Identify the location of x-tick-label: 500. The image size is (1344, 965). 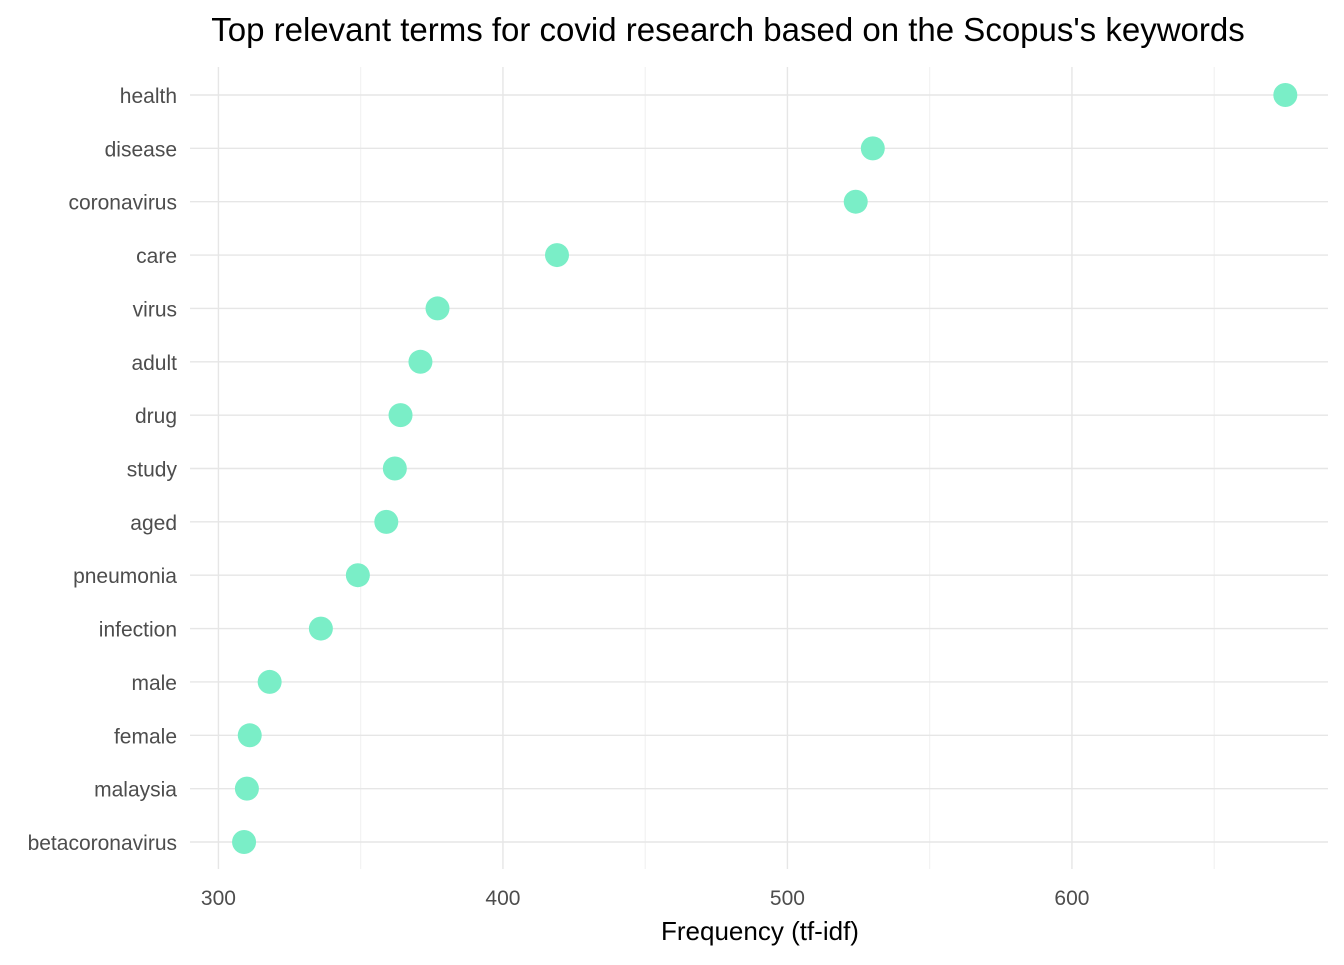
(787, 898).